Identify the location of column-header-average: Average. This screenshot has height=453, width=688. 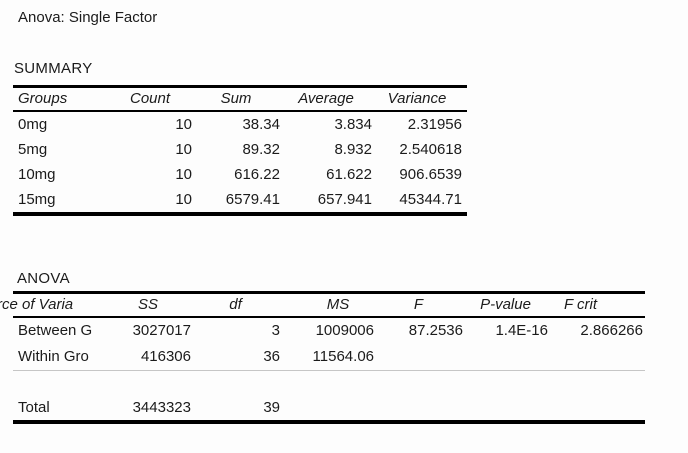
(326, 98).